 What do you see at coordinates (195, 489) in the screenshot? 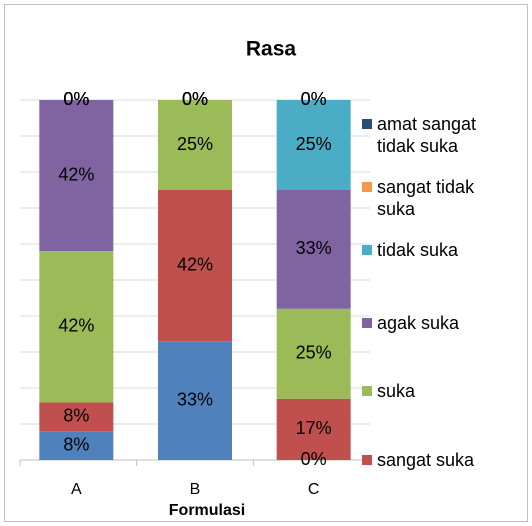
I see `x-tick-label: B` at bounding box center [195, 489].